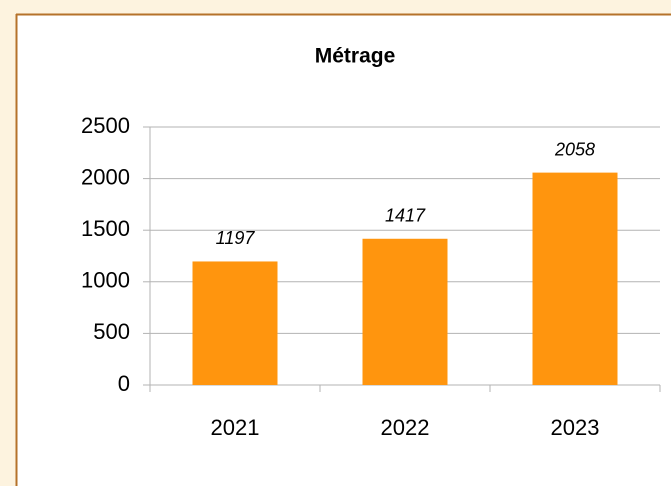 The width and height of the screenshot is (671, 486). I want to click on chart-title: Métrage, so click(355, 56).